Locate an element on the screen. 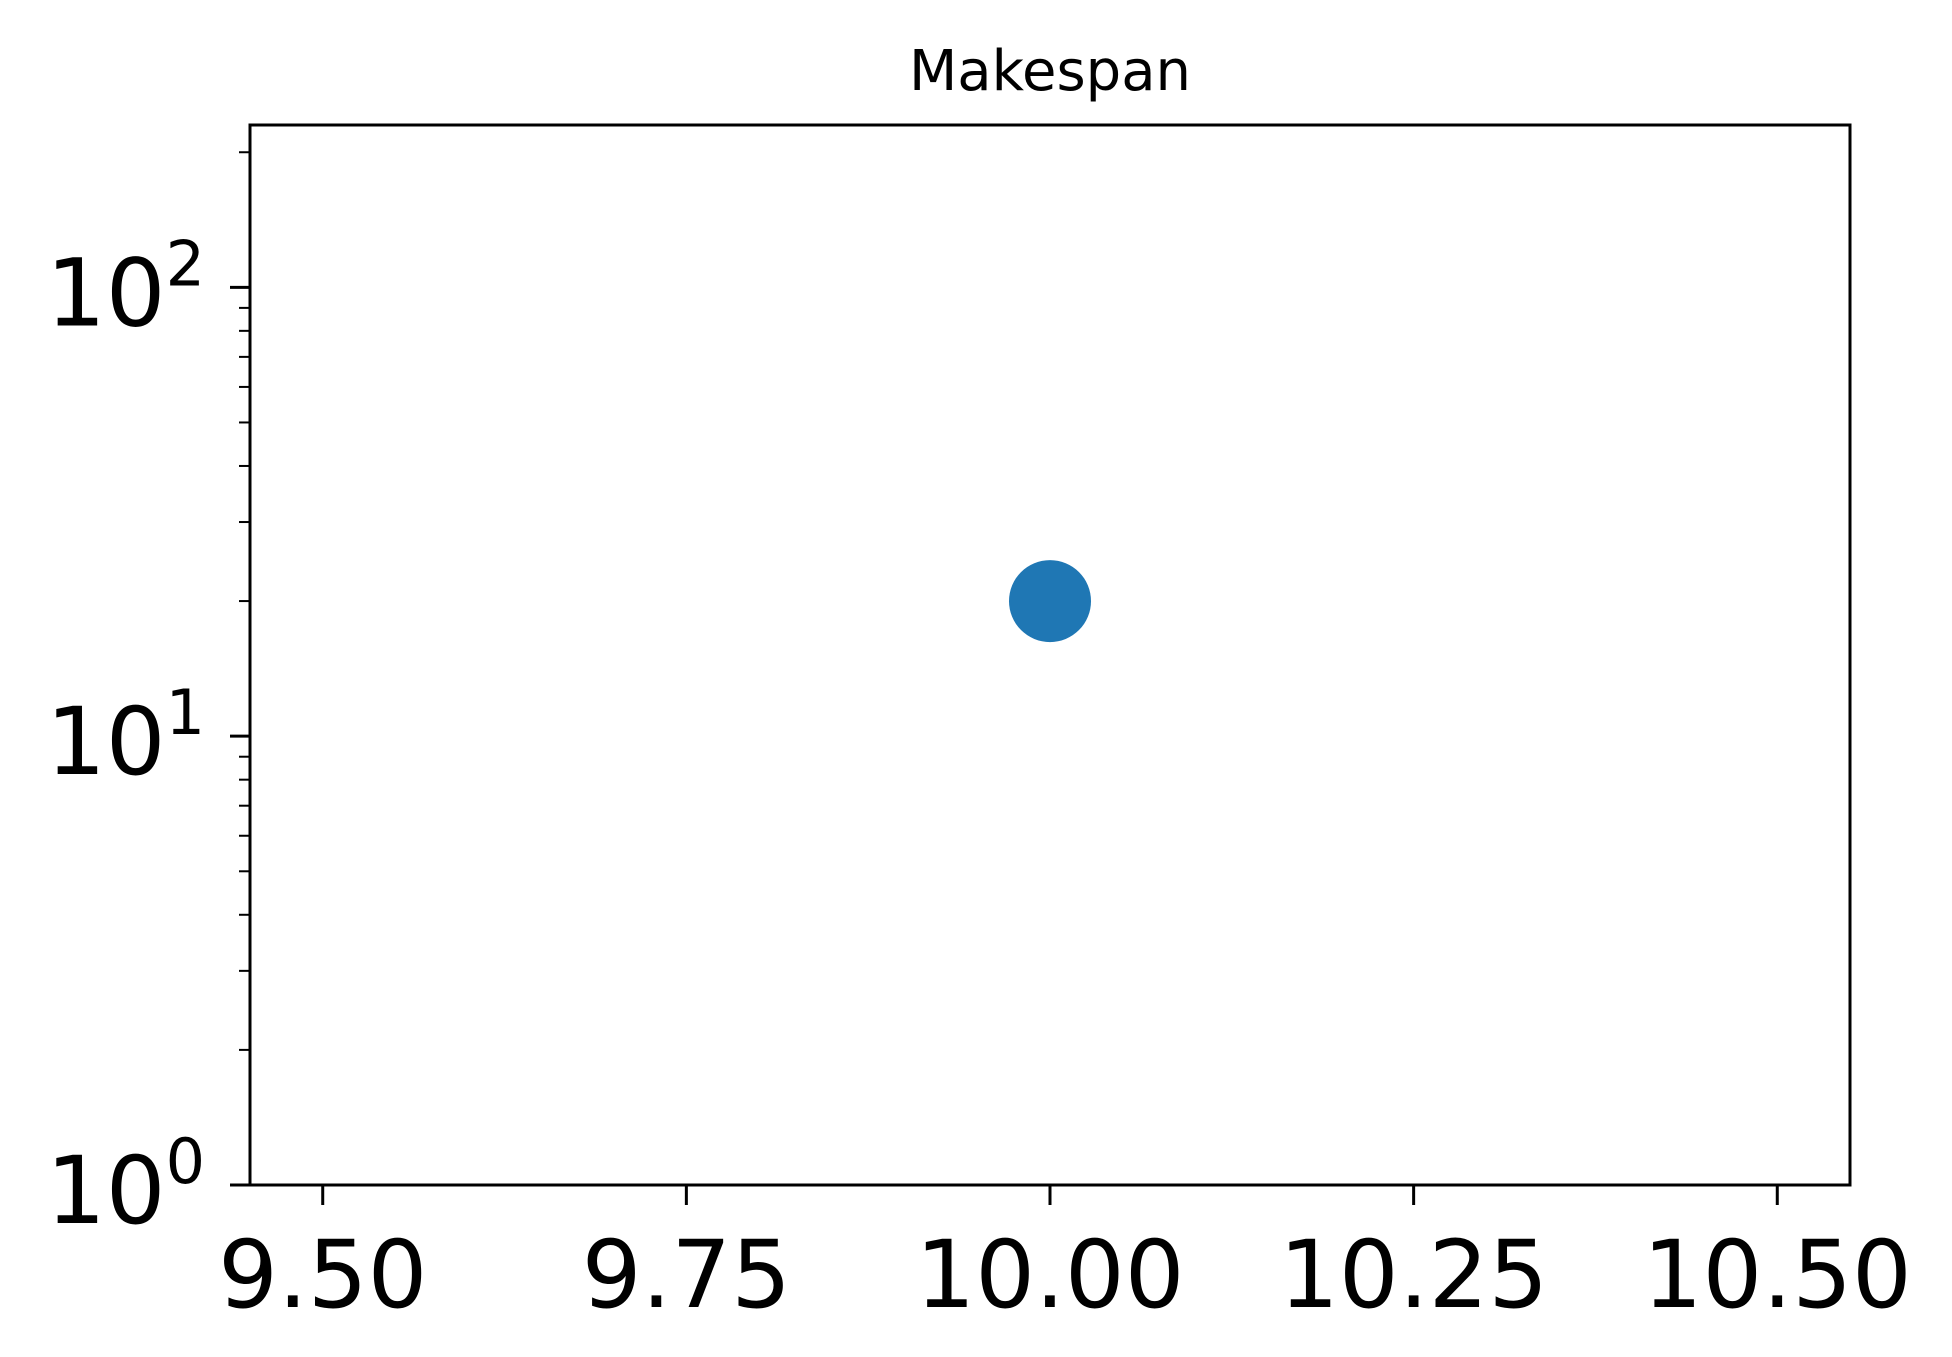 The image size is (1952, 1357). y-tick-exponent: 1 is located at coordinates (185, 712).